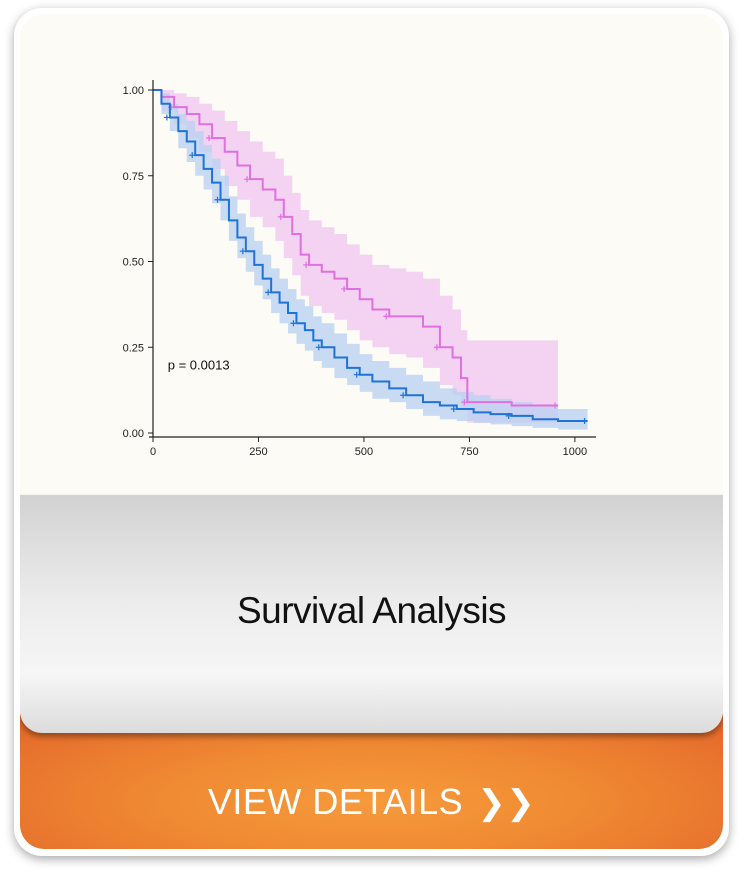 The width and height of the screenshot is (747, 888). What do you see at coordinates (133, 91) in the screenshot?
I see `y-tick-label: 1.00` at bounding box center [133, 91].